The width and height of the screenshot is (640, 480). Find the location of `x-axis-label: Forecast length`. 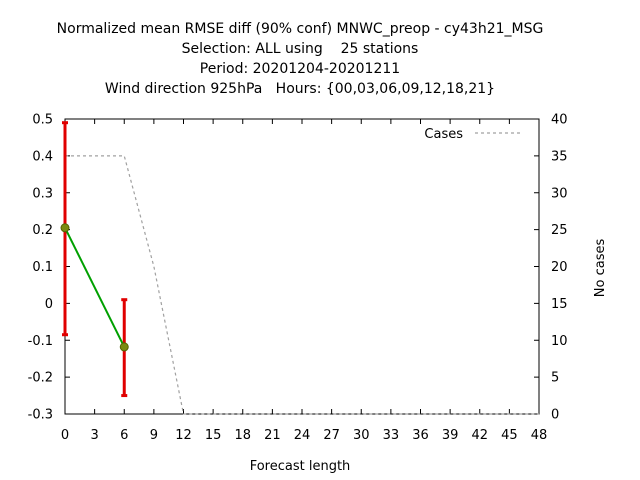

x-axis-label: Forecast length is located at coordinates (300, 466).